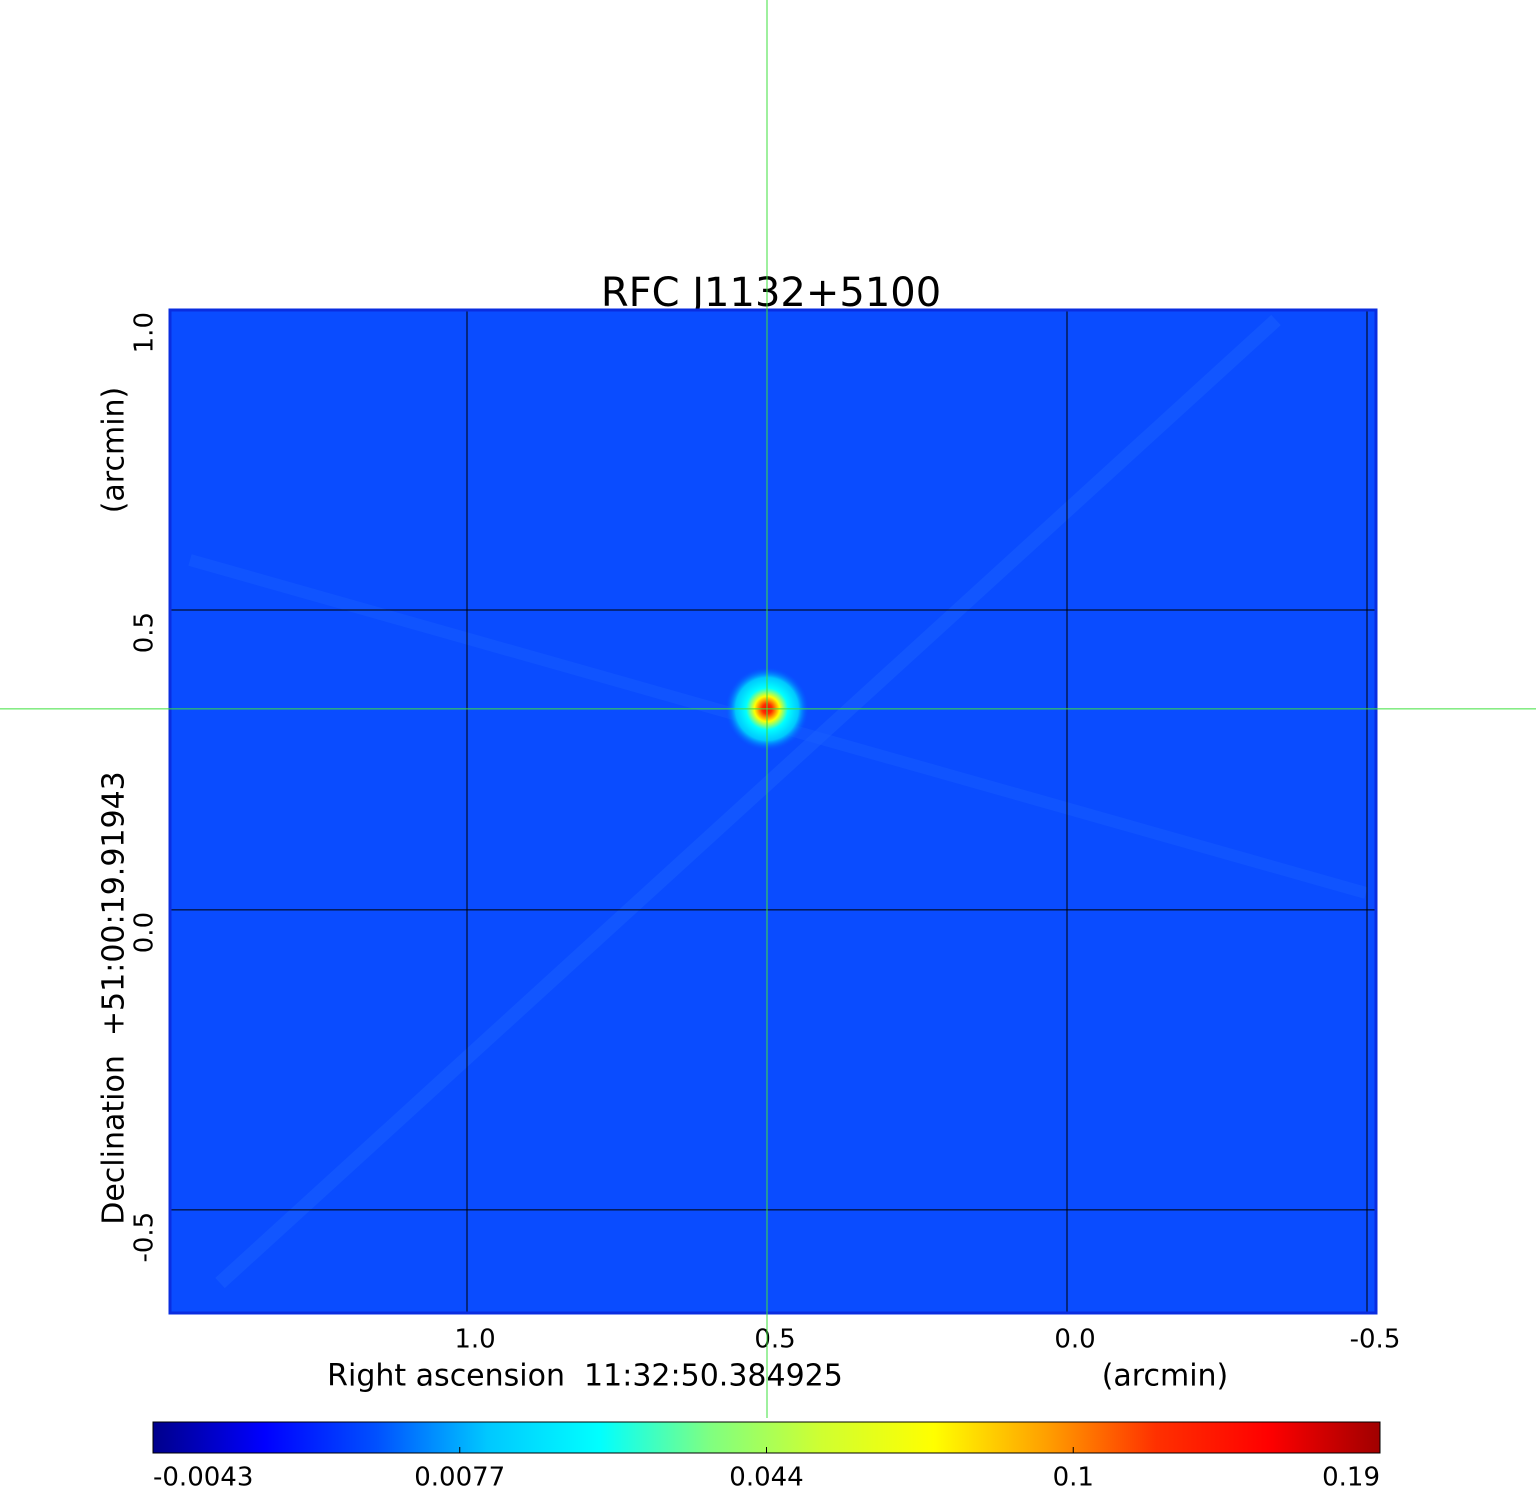  I want to click on y-axis-label: Declination +51:00:19.91943, so click(114, 998).